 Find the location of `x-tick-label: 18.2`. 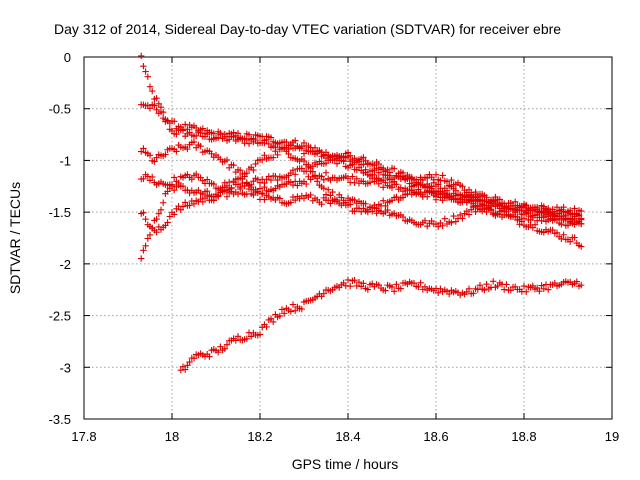

x-tick-label: 18.2 is located at coordinates (259, 436).